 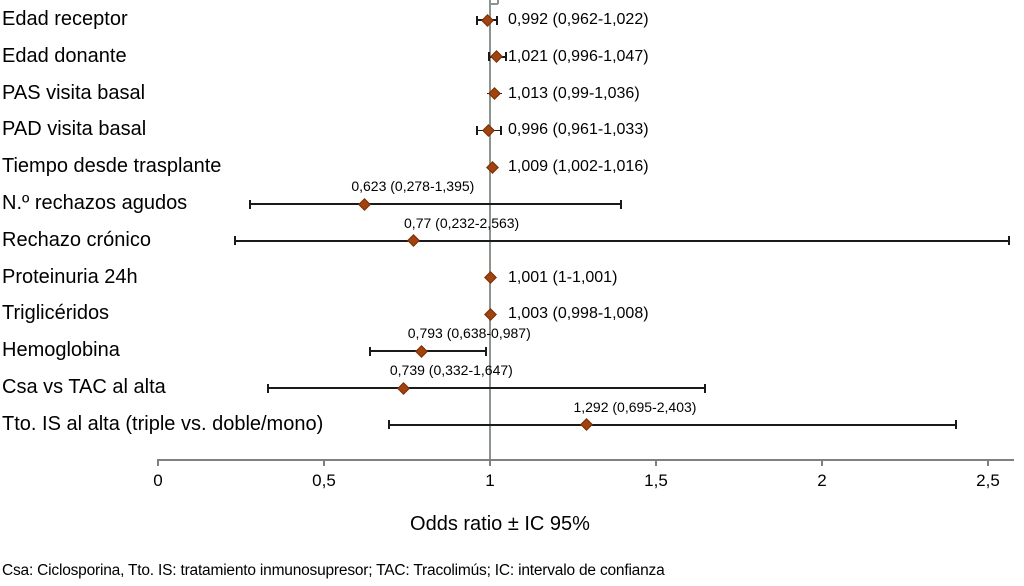 I want to click on x-axis-line, so click(x=586, y=460).